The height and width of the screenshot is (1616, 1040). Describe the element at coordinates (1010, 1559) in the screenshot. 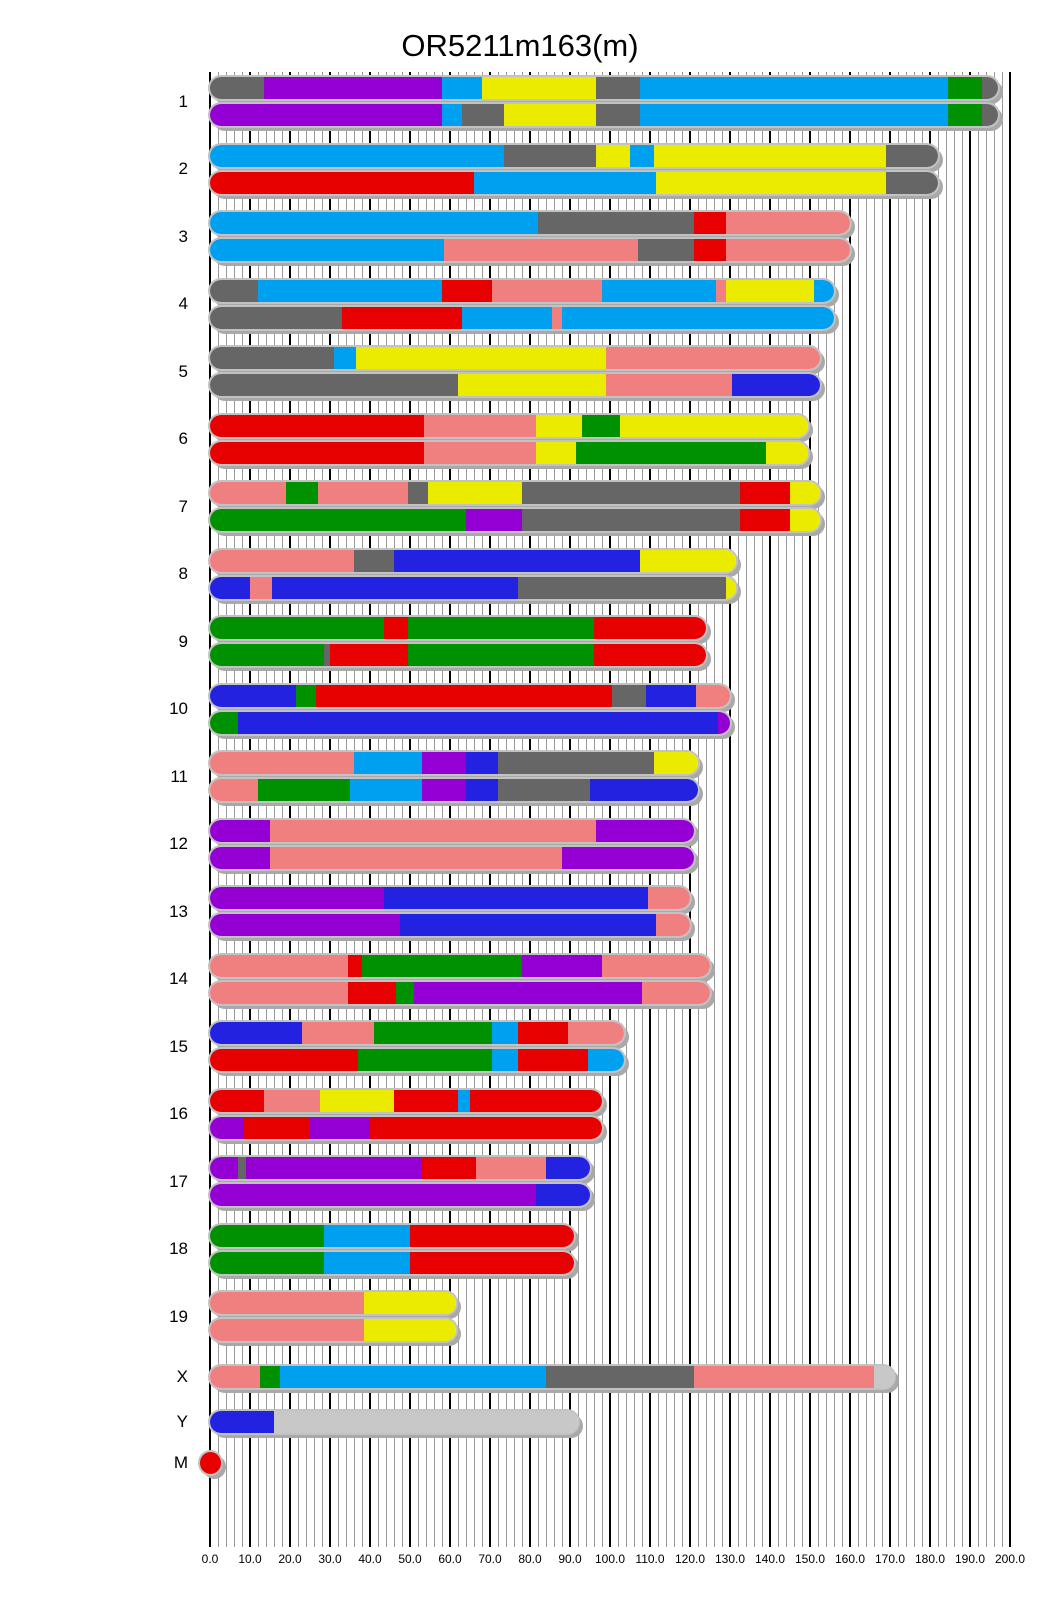

I see `axis-tick-label: 200.0` at that location.